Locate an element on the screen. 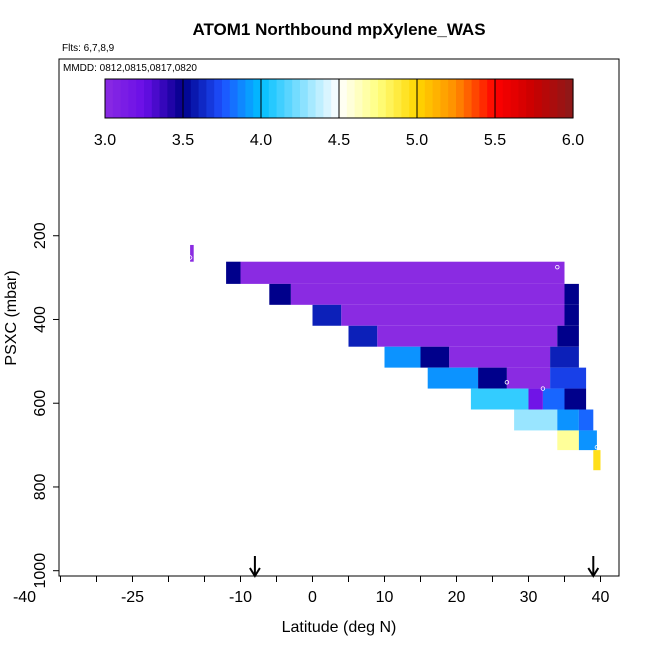  x-axis-label: Latitude (deg N) is located at coordinates (339, 627).